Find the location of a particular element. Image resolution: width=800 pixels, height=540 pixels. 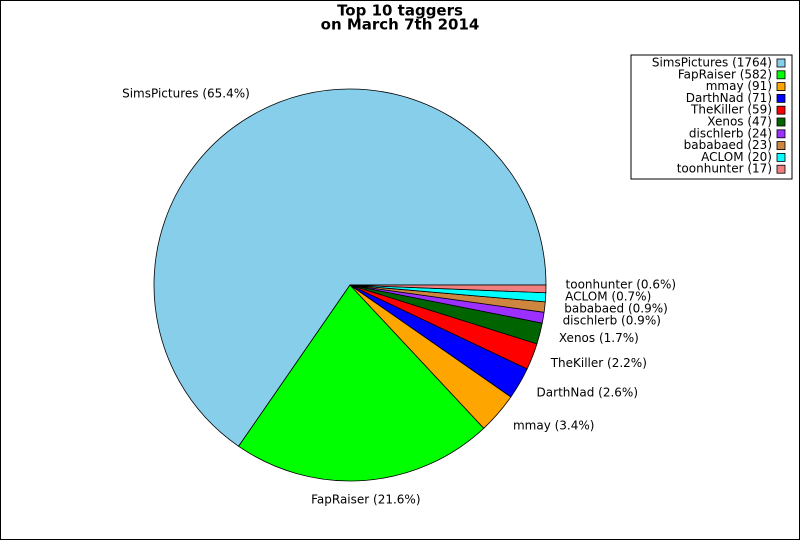

chart-subtitle: on March 7th 2014 is located at coordinates (400, 25).